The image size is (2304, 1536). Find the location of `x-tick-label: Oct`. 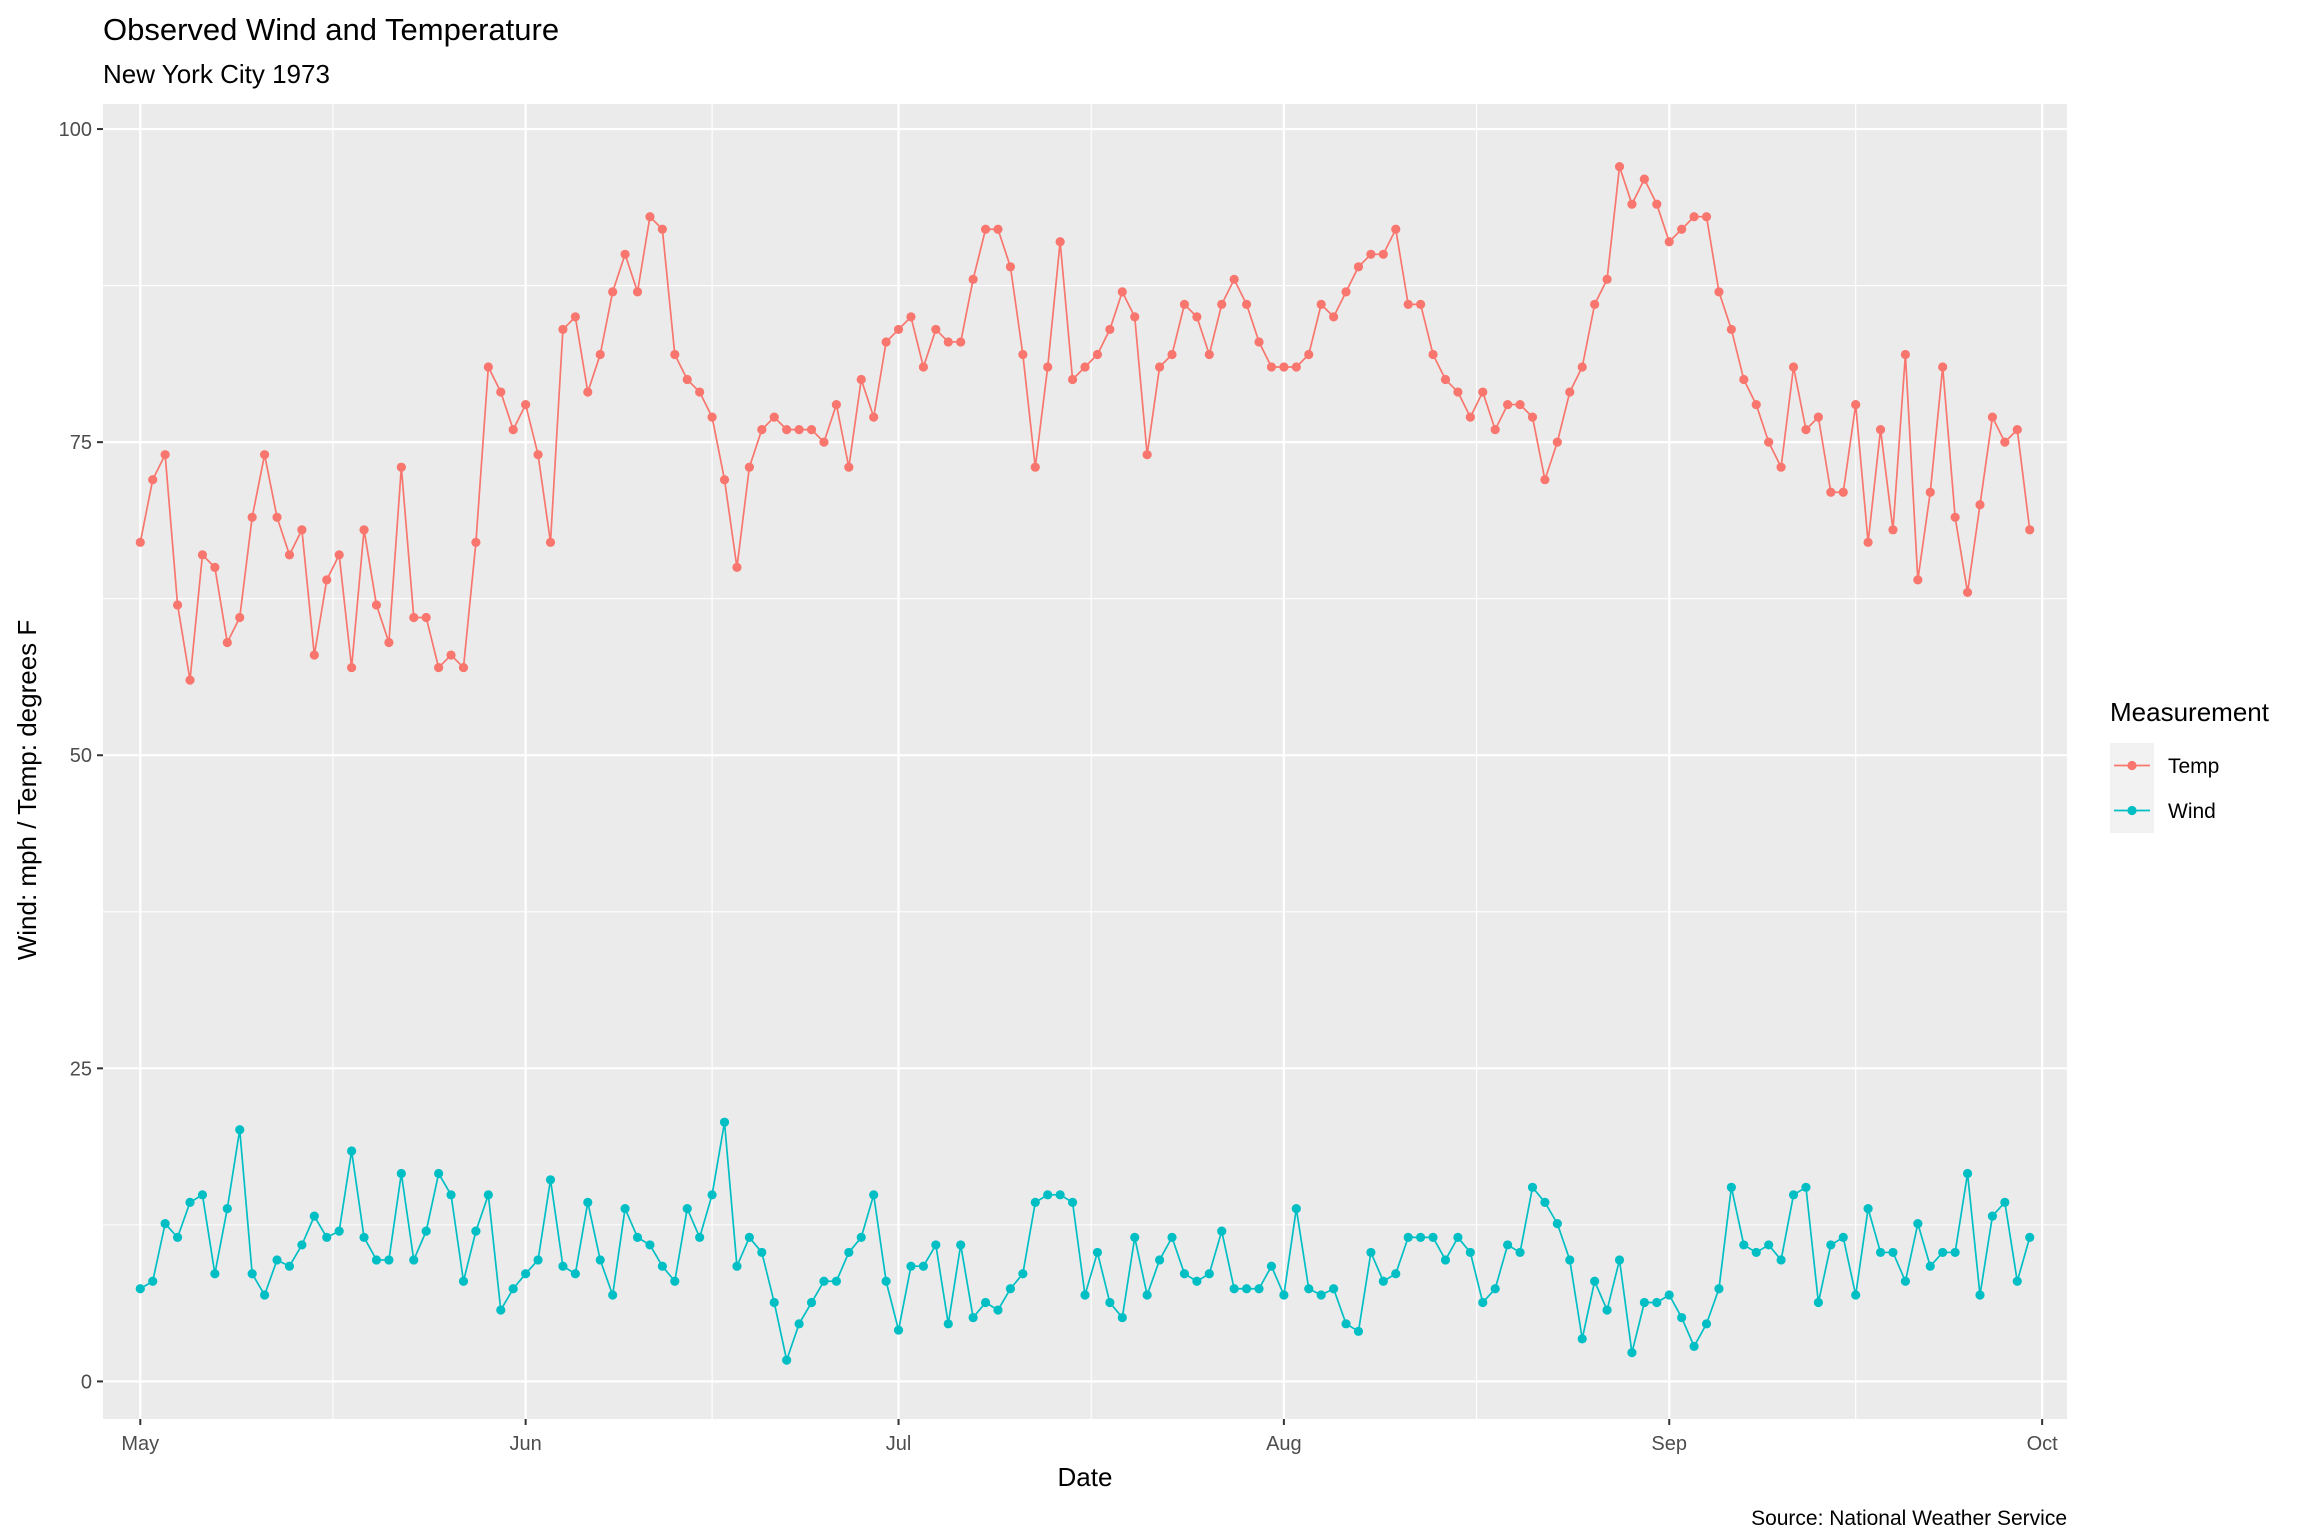

x-tick-label: Oct is located at coordinates (2043, 1444).